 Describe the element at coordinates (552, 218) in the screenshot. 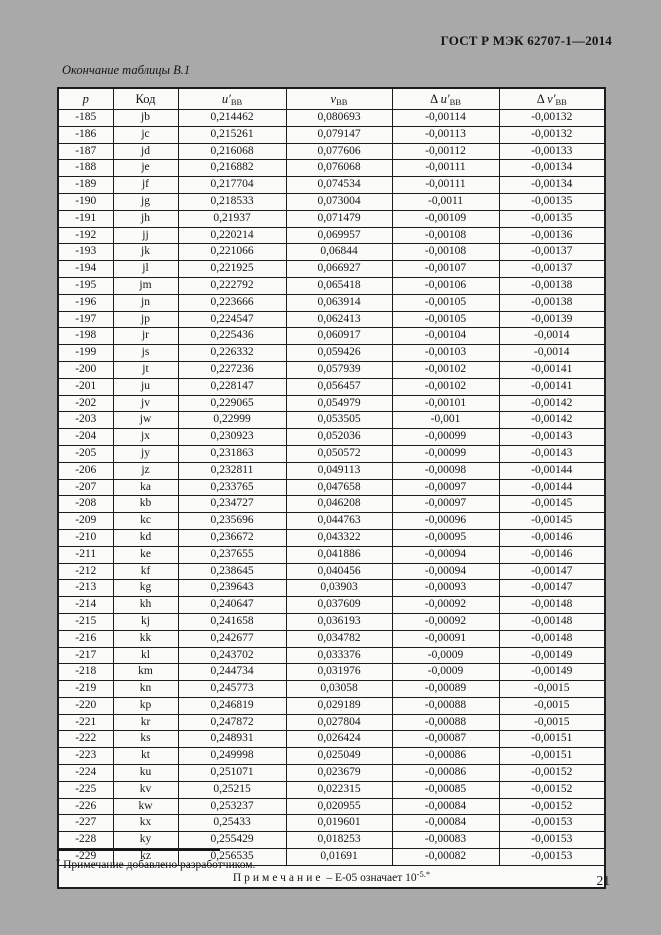

I see `table-cell: -0,00135` at that location.